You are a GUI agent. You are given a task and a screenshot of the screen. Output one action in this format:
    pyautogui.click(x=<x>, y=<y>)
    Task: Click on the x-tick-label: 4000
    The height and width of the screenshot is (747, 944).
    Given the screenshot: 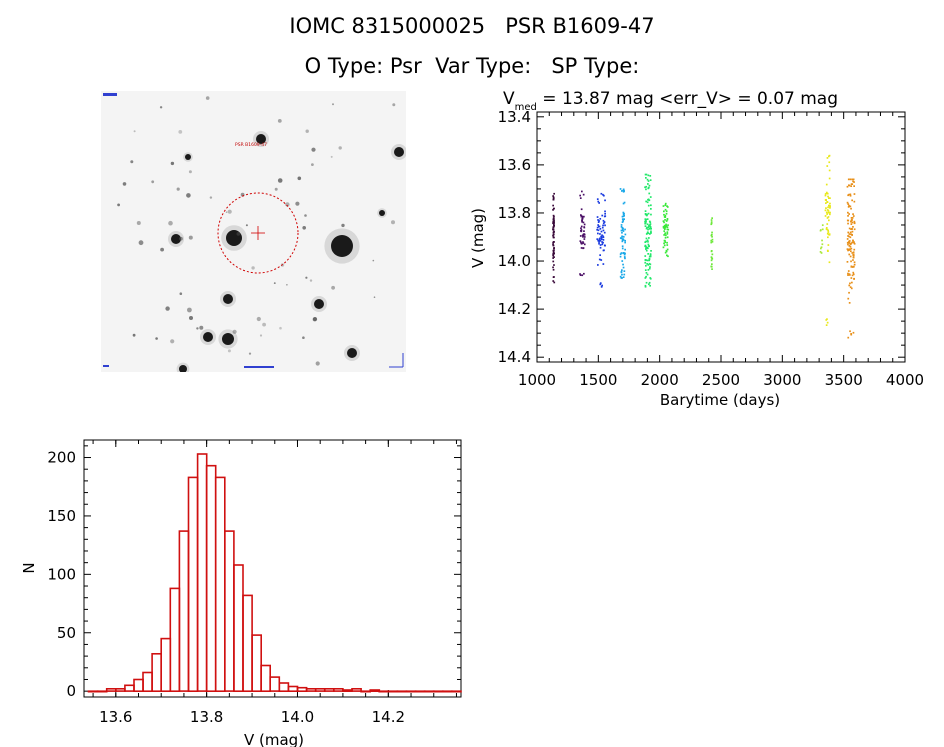 What is the action you would take?
    pyautogui.click(x=905, y=380)
    